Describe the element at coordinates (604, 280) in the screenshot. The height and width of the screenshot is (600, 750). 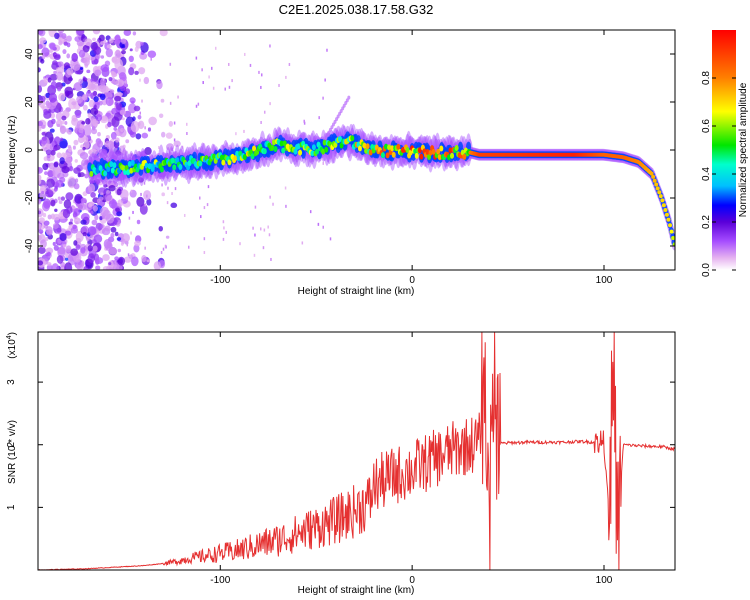
I see `x-tick-label: 100` at that location.